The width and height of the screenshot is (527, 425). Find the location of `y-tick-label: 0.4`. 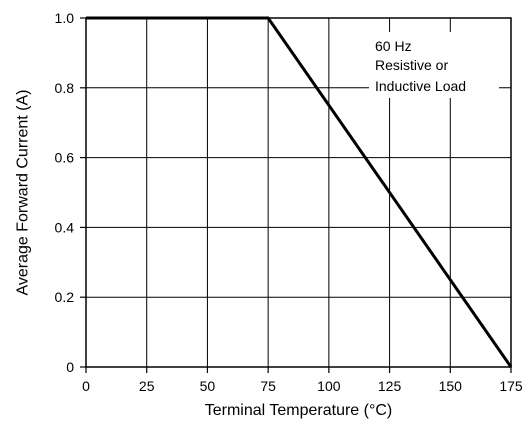

y-tick-label: 0.4 is located at coordinates (65, 227).